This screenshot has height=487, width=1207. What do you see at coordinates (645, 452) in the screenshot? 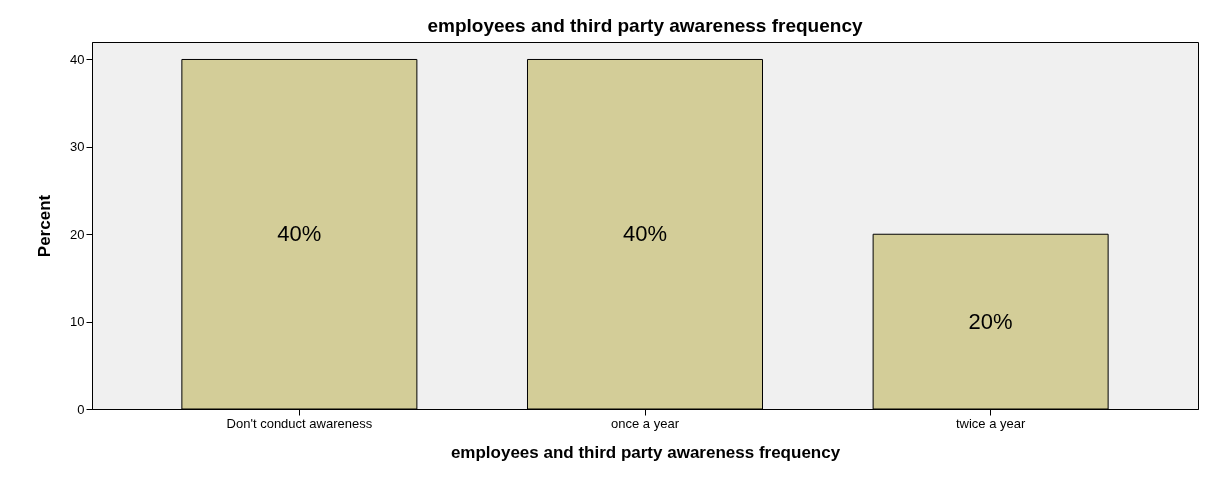
I see `x-axis-title: employees and third party awareness frequency` at bounding box center [645, 452].